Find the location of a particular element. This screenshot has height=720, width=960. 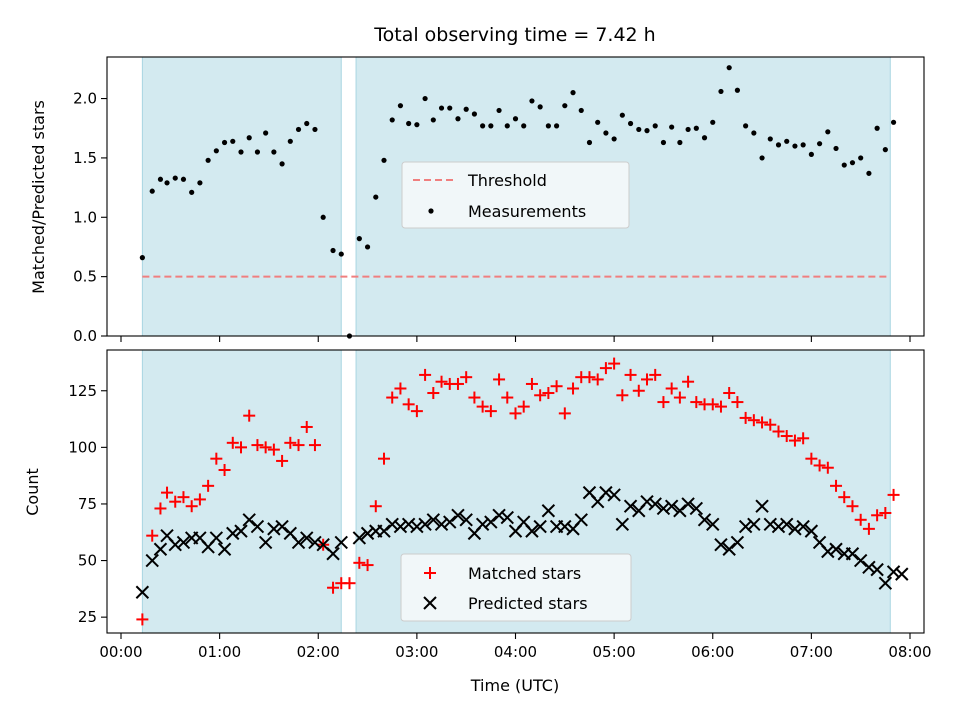

counts-x-label: Time (UTC) is located at coordinates (514, 685).